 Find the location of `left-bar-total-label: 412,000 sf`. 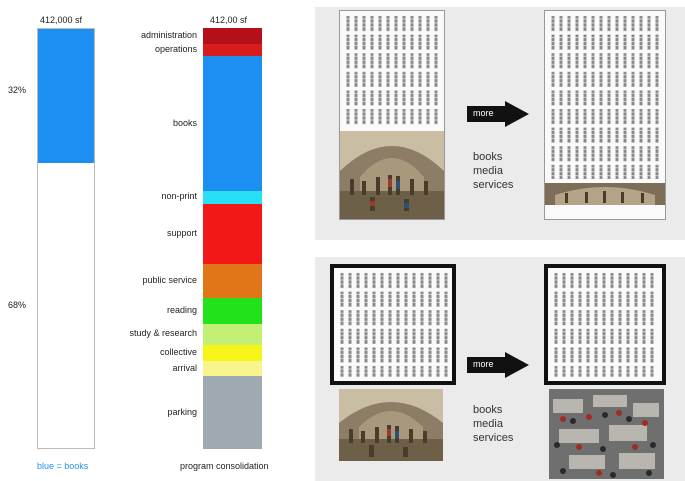

left-bar-total-label: 412,000 sf is located at coordinates (61, 20).